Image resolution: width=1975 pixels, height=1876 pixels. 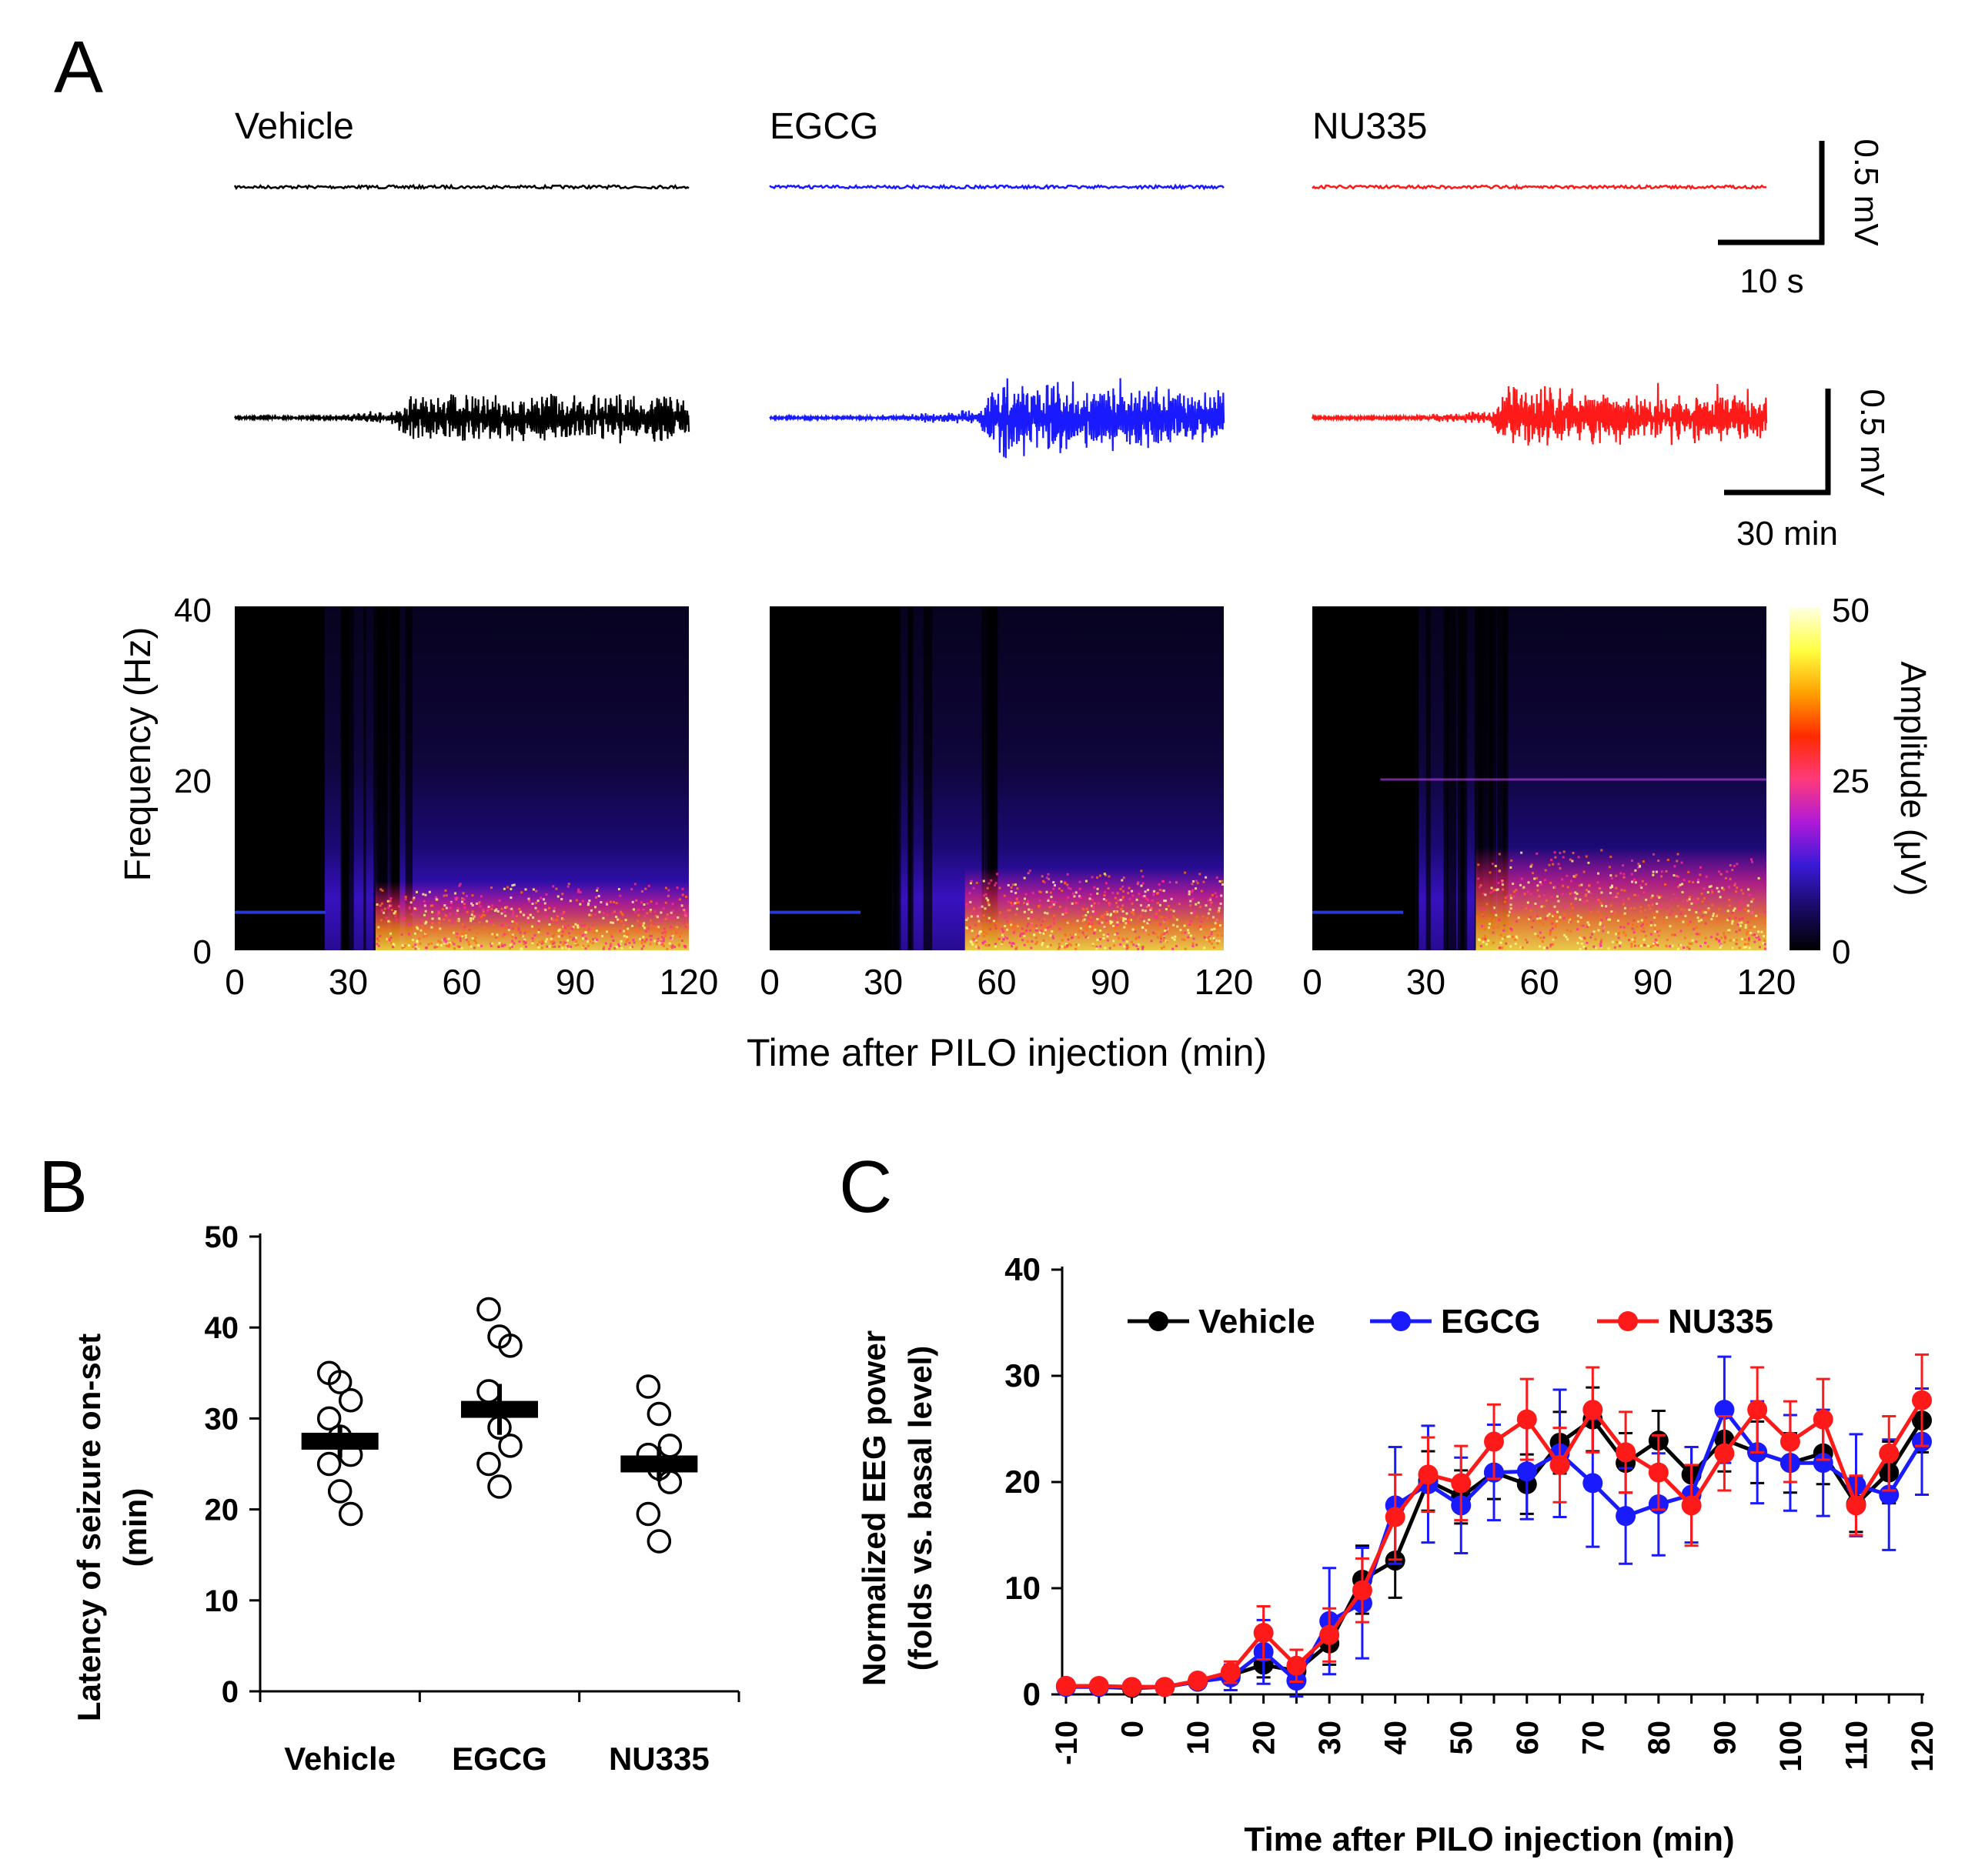 I want to click on panel-c-xtick-label-30: 30, so click(x=1330, y=1738).